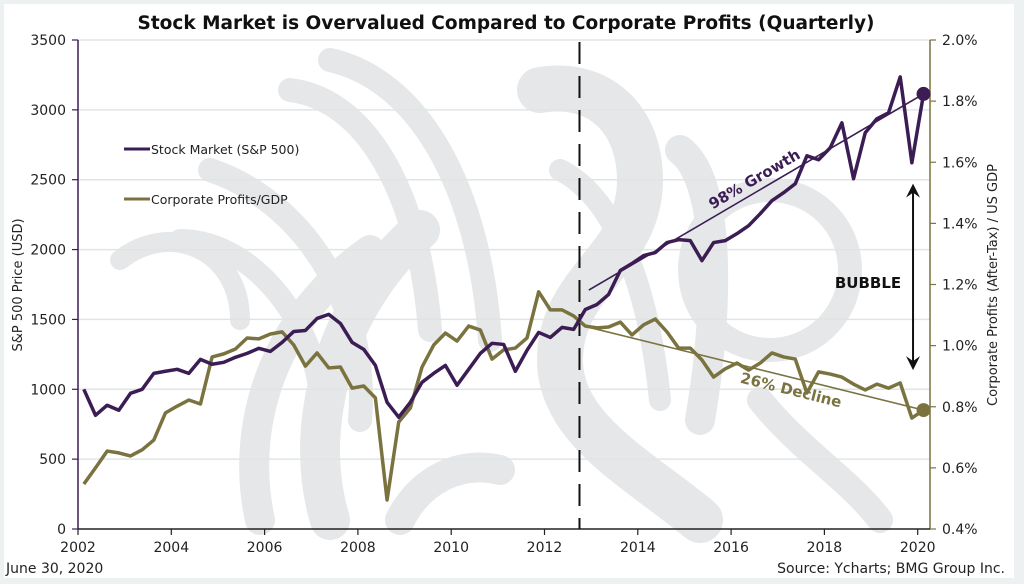 The width and height of the screenshot is (1024, 584). I want to click on y-right-tick-label: 1.4%, so click(960, 224).